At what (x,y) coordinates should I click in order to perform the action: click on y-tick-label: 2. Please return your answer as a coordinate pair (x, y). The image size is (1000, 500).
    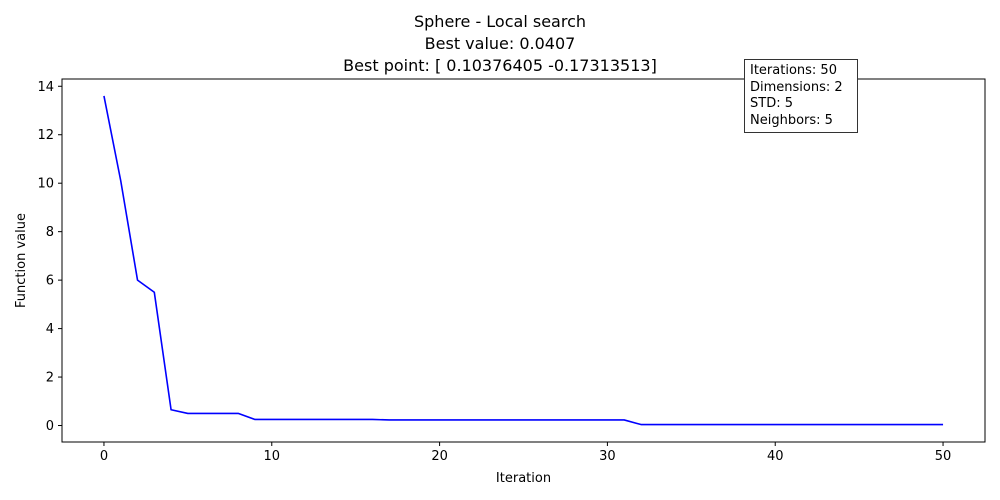
    Looking at the image, I should click on (50, 378).